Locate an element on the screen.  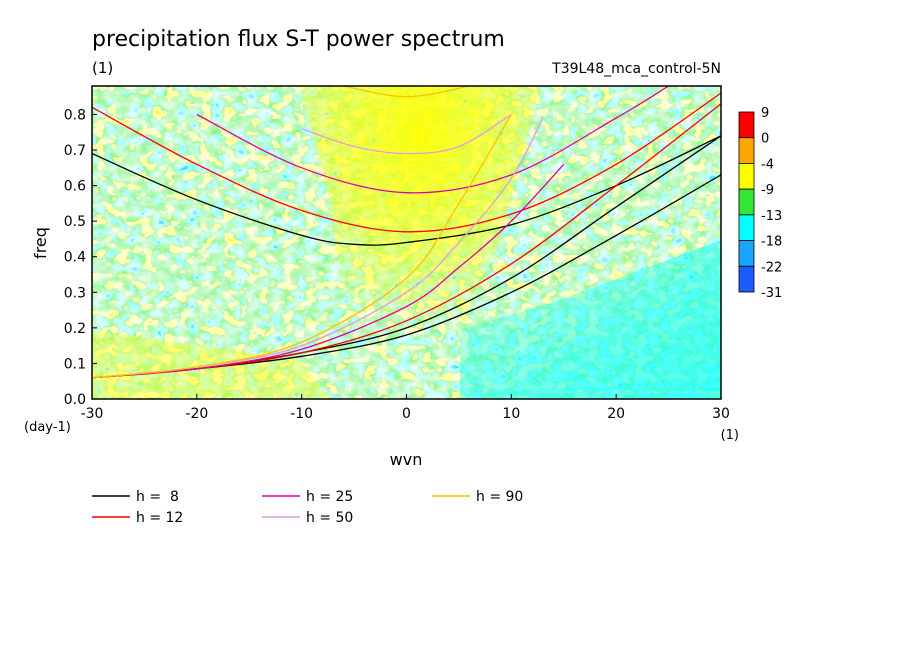
y-axis-ticks: 0.0 0.1 0.2 0.3 0.4 0.5 0.6 0.7 0.8 is located at coordinates (80, 257).